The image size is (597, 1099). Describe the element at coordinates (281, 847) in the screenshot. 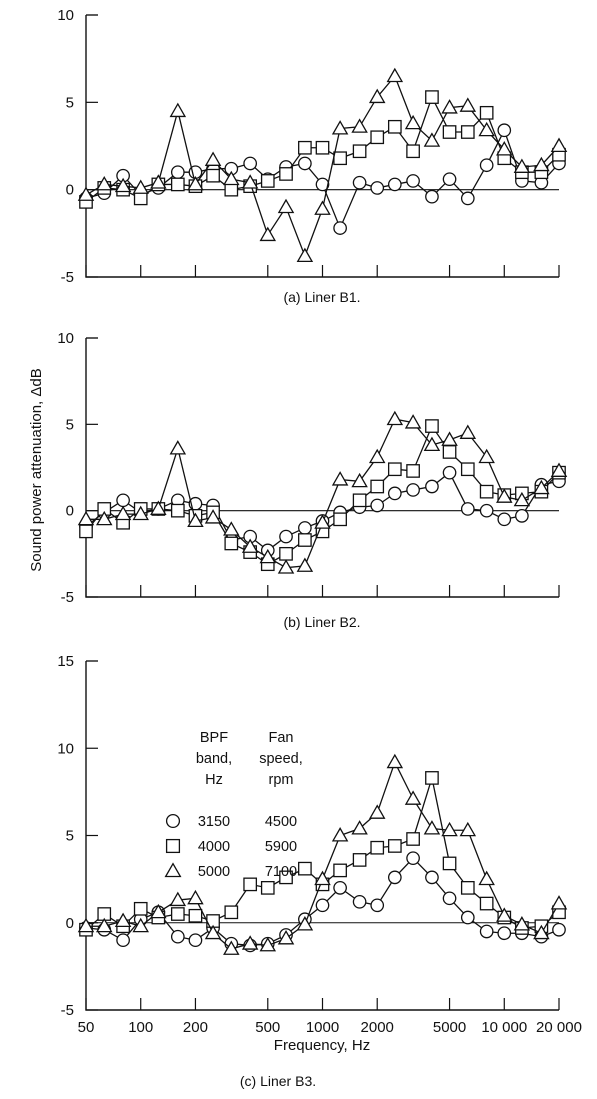

I see `legend-speed-value: 5900` at that location.